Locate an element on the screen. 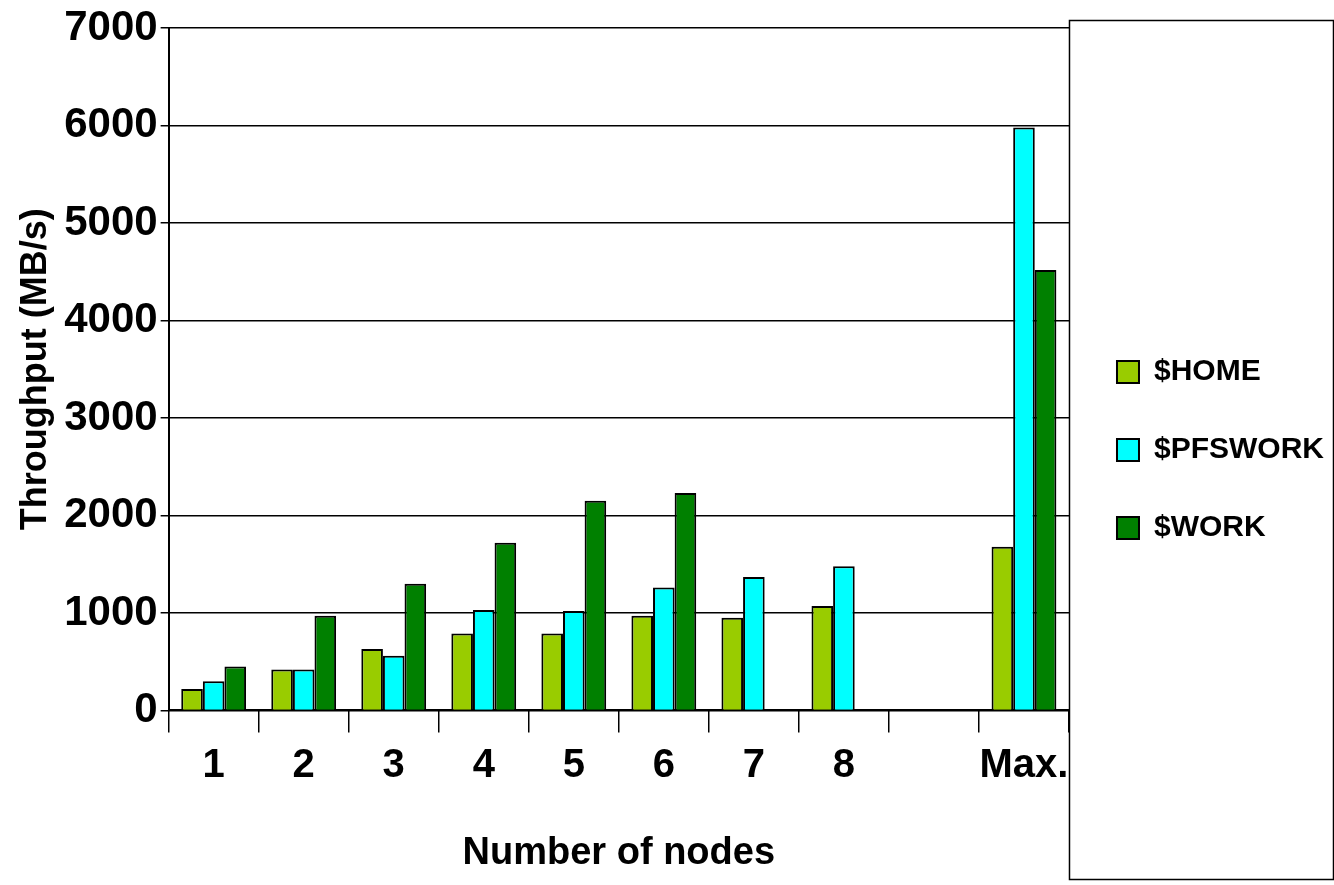 Image resolution: width=1334 pixels, height=885 pixels. y-tick-label: 5000 is located at coordinates (111, 220).